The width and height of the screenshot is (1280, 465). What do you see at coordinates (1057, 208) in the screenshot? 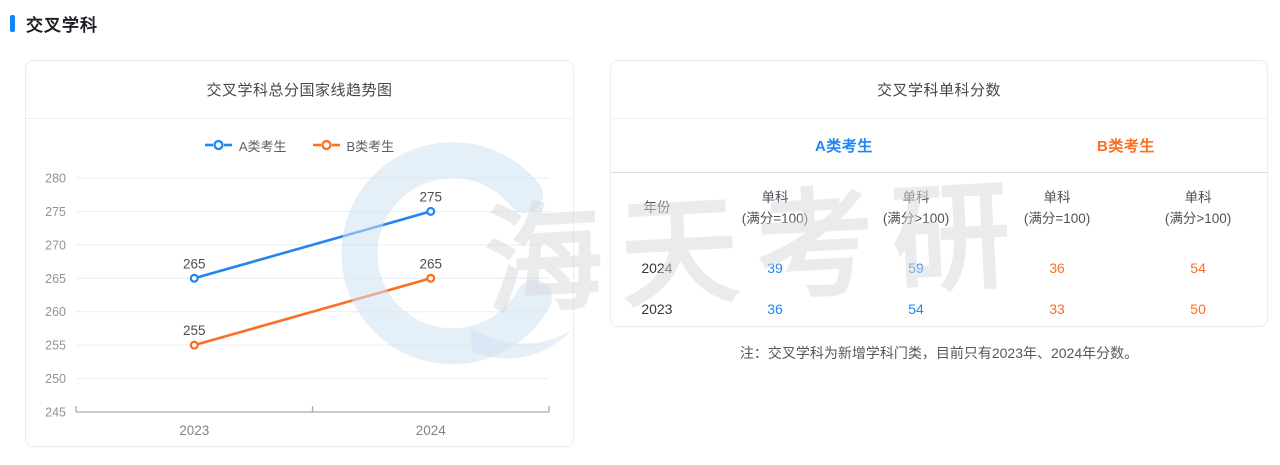
I see `column-header-b1: 单科 (满分=100)` at bounding box center [1057, 208].